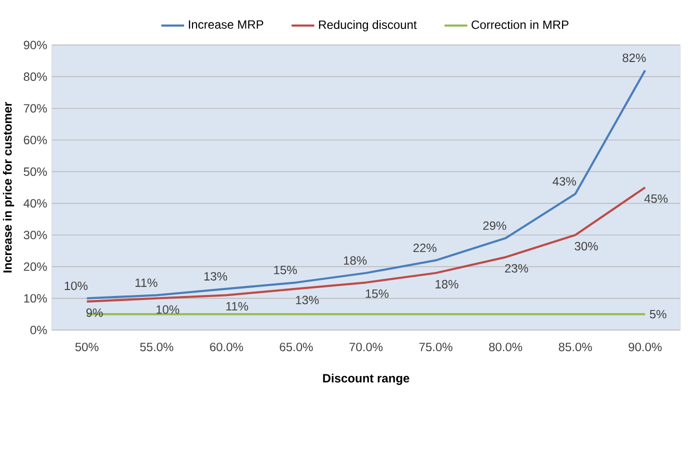 This screenshot has height=450, width=699. Describe the element at coordinates (366, 379) in the screenshot. I see `x-axis-title: Discount range` at that location.